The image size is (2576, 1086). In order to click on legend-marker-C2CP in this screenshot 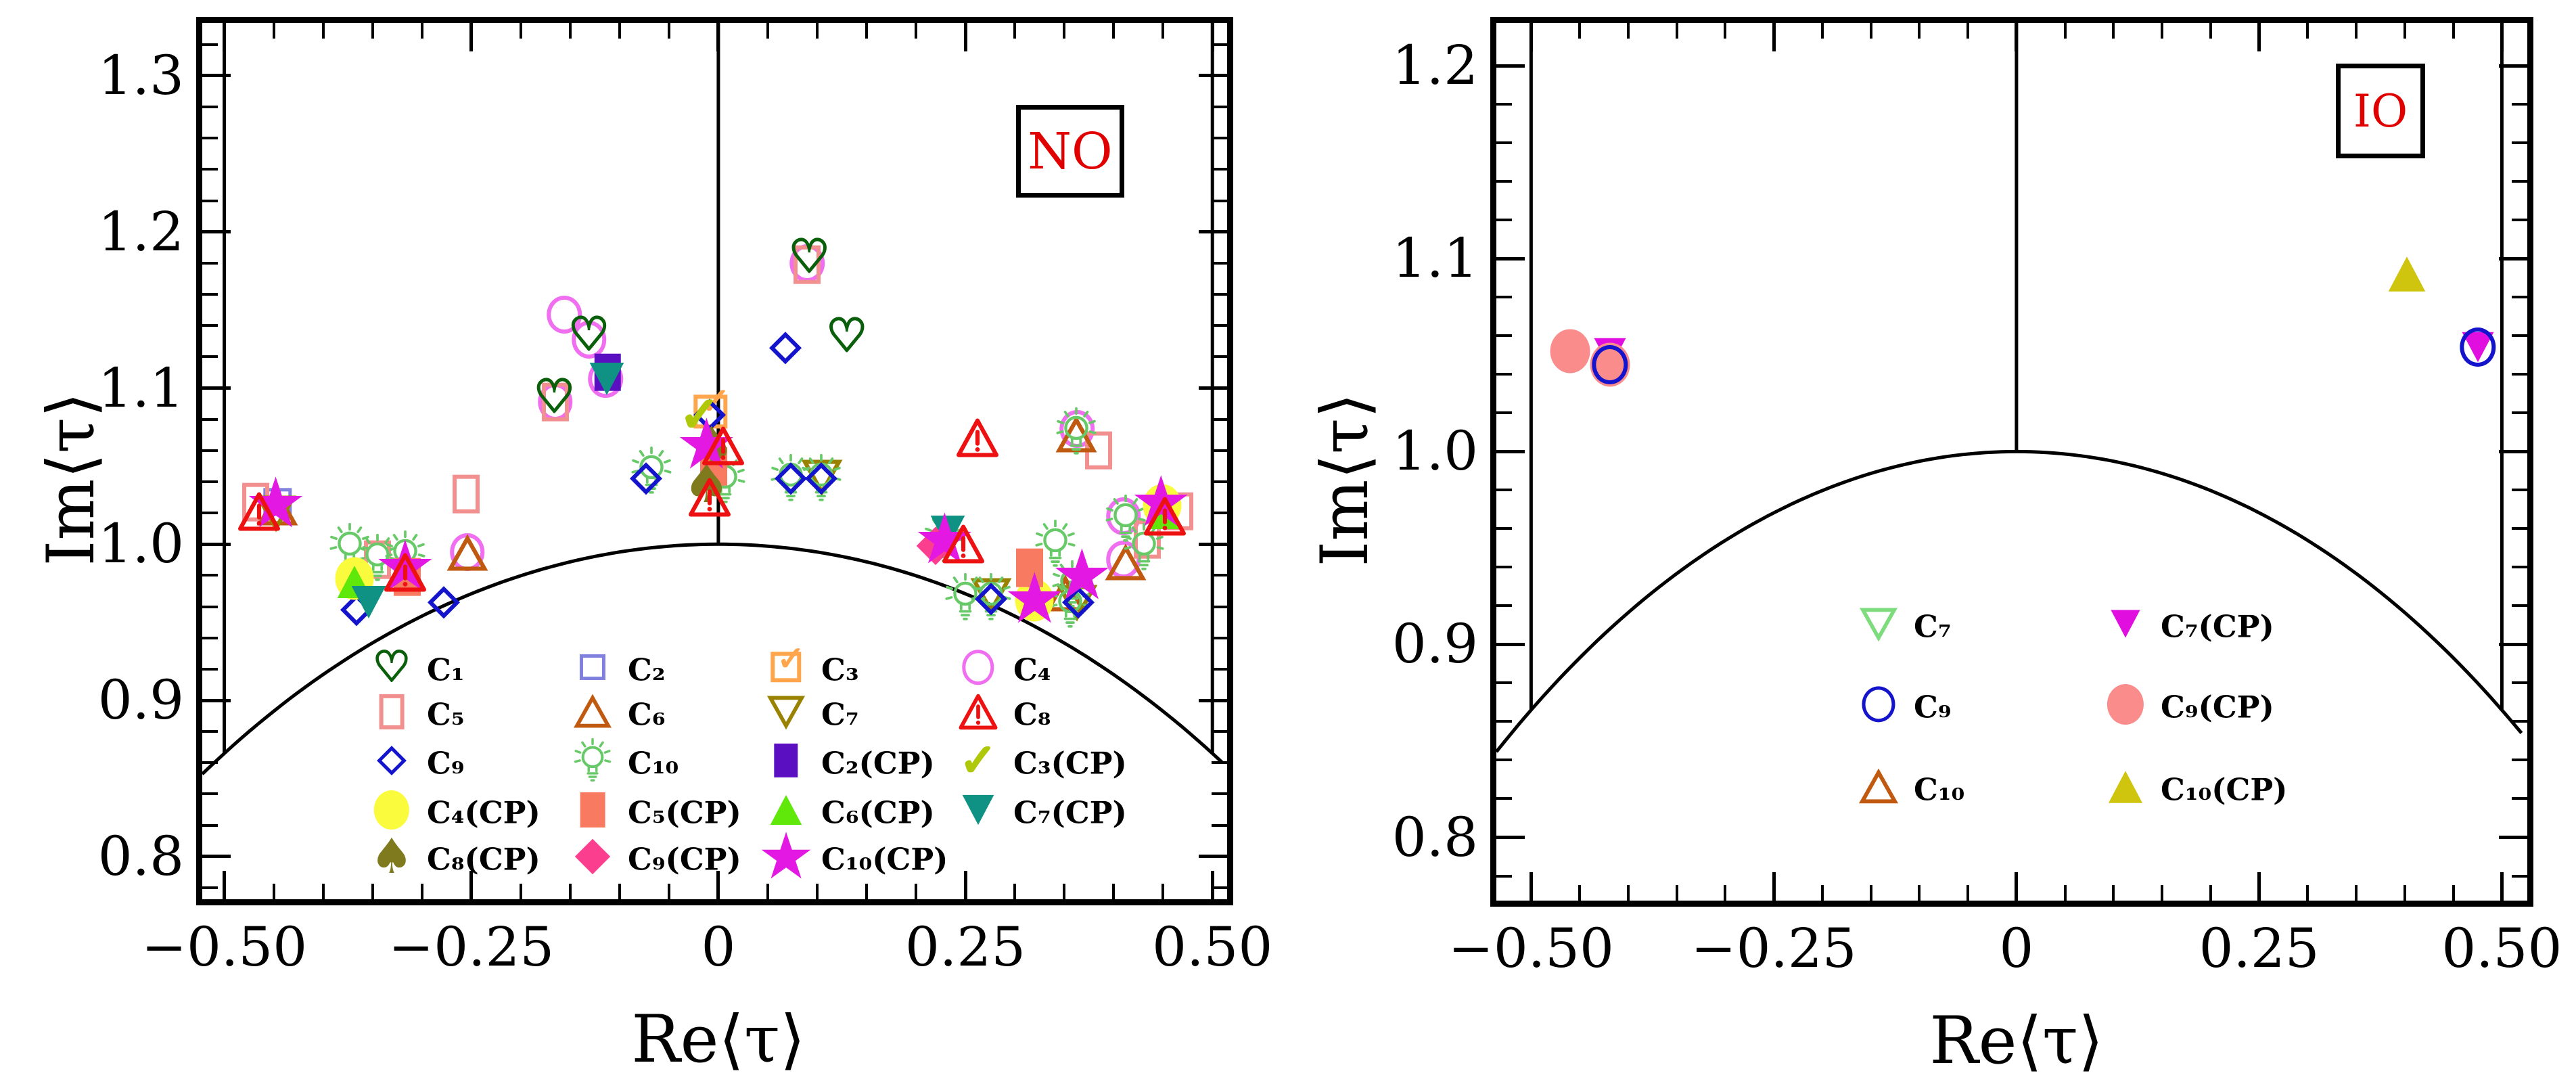, I will do `click(786, 760)`.